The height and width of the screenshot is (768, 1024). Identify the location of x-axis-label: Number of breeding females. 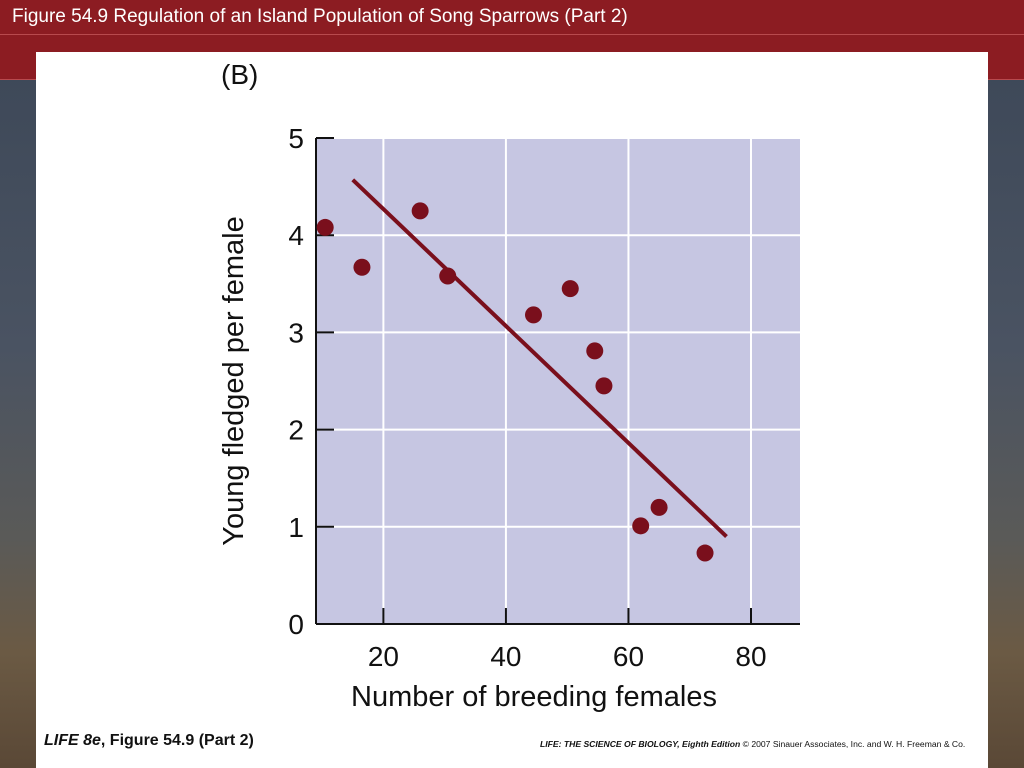
(534, 697).